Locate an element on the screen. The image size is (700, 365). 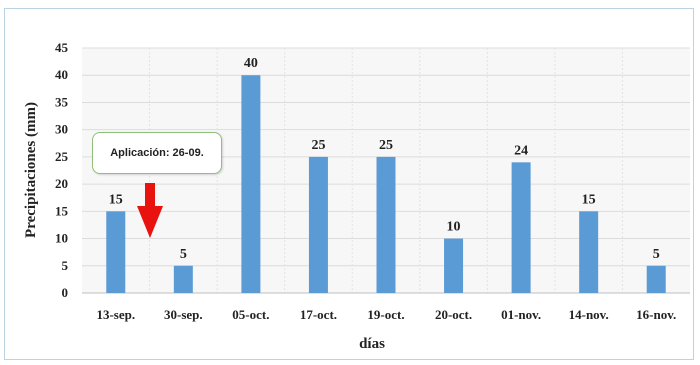
data-label: 10 is located at coordinates (454, 227).